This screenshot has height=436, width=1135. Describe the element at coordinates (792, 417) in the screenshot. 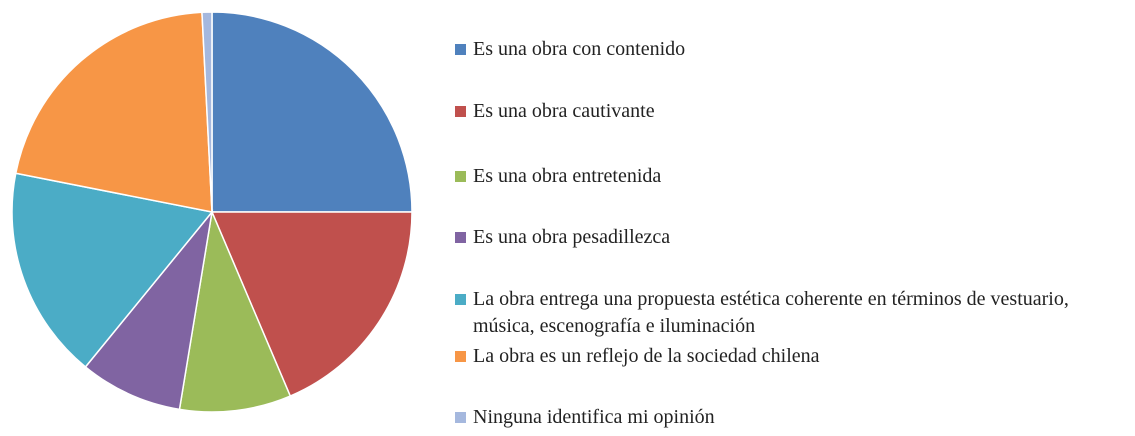

I see `legend-item: Ninguna identifica mi opinión` at that location.